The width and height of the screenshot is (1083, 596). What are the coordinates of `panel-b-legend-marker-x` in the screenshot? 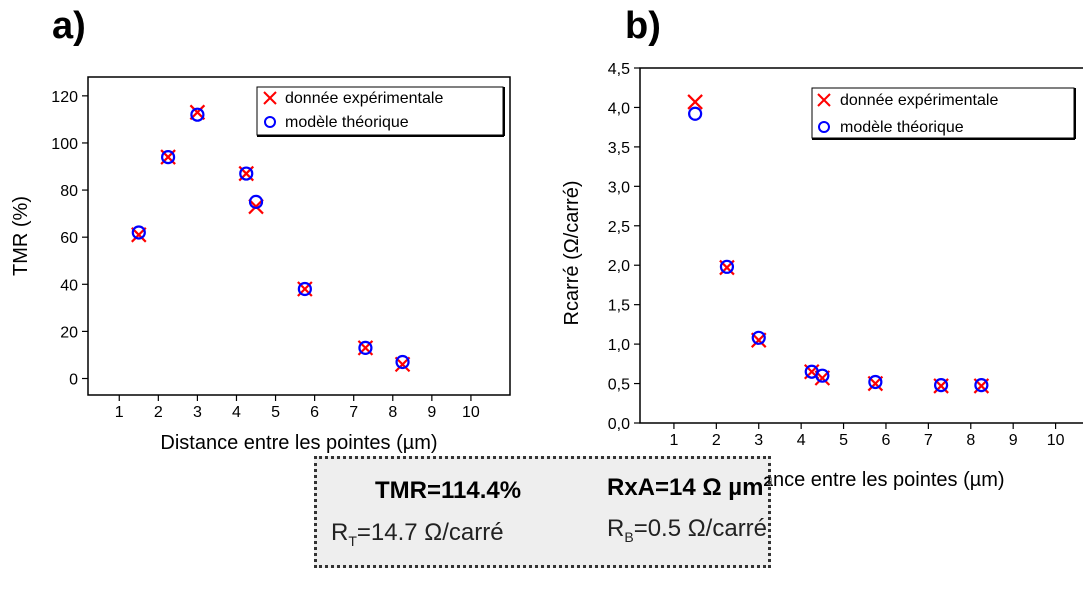 It's located at (824, 100).